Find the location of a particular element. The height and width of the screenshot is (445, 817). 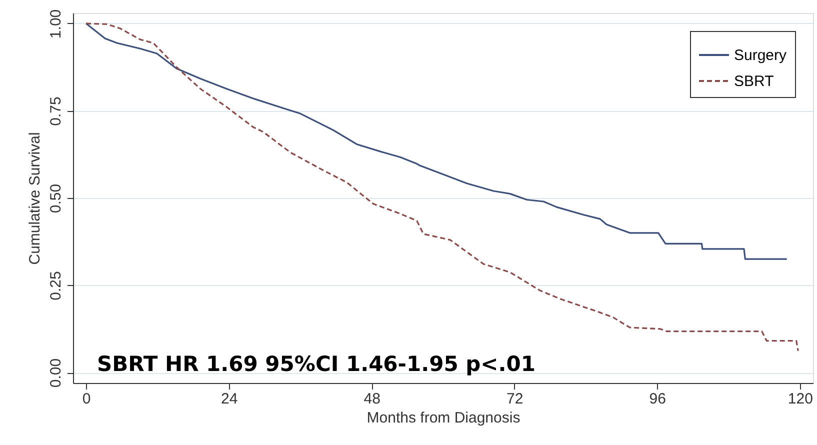

x-tick-label: 0 is located at coordinates (86, 399).